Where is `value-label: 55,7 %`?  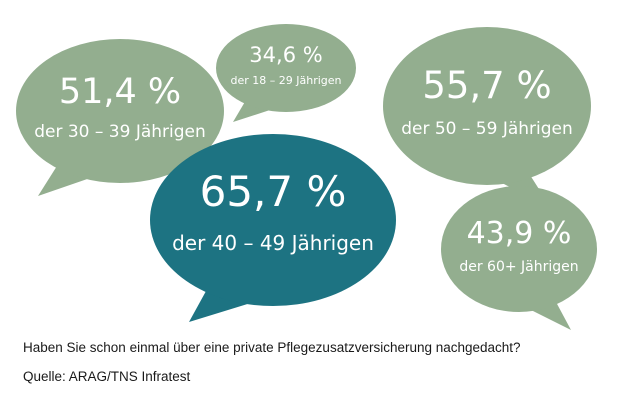
value-label: 55,7 % is located at coordinates (486, 85).